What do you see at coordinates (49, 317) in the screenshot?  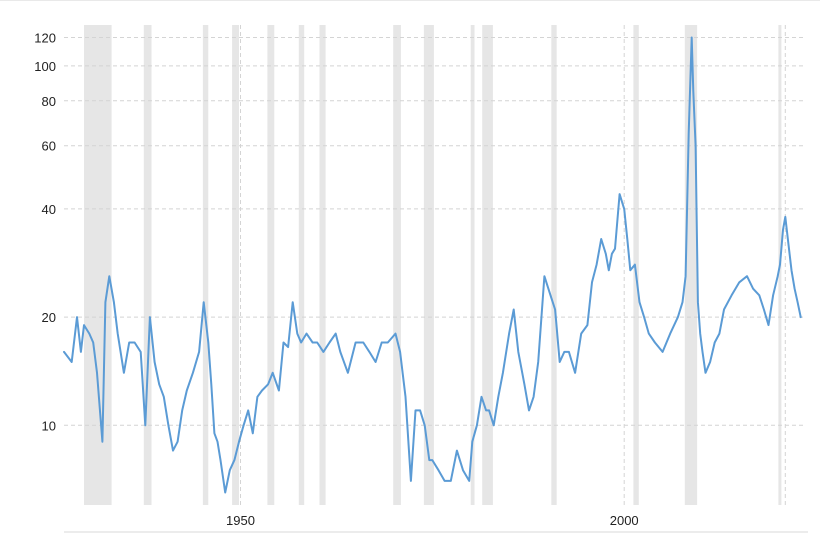 I see `y-tick-label-20: 20` at bounding box center [49, 317].